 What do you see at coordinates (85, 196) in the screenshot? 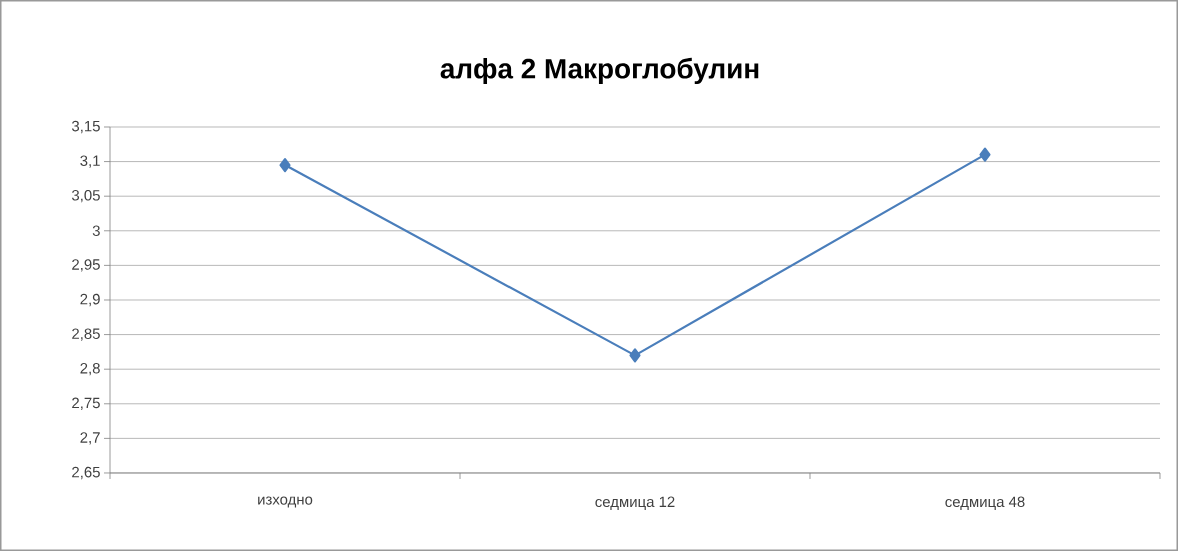
I see `y-tick-label: 3,05` at bounding box center [85, 196].